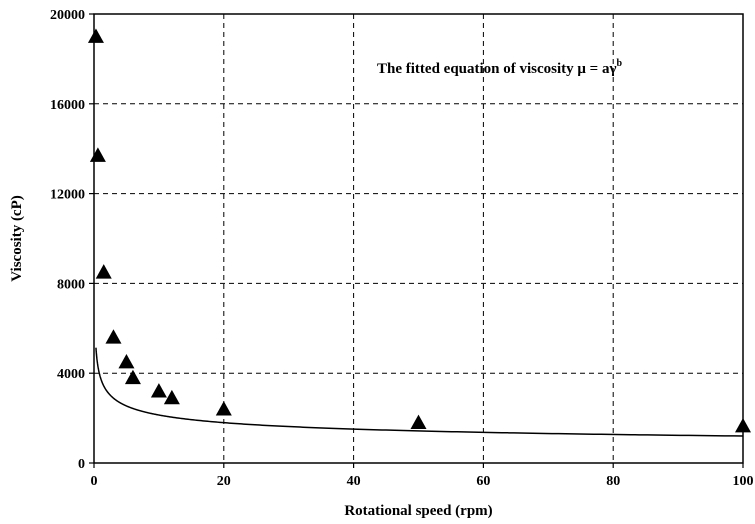 This screenshot has width=755, height=524. Describe the element at coordinates (71, 284) in the screenshot. I see `y-tick-label: 8000` at that location.